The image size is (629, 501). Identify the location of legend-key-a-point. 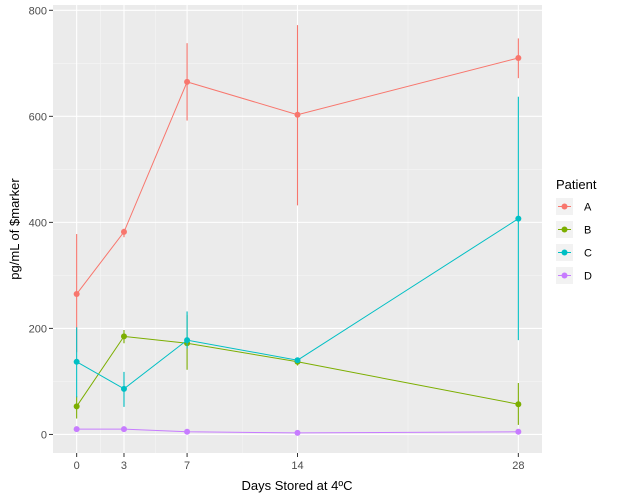
(564, 206).